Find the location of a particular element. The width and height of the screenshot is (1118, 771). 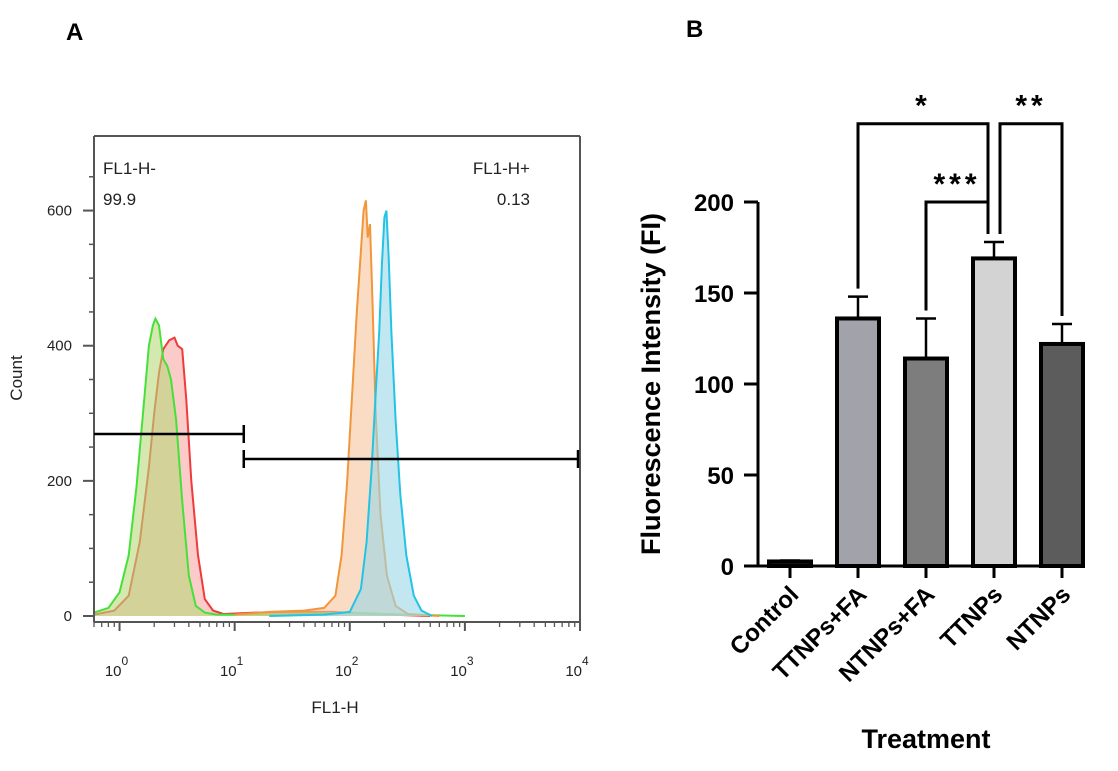

bar-y-ticks: 0 50 100 150 200 is located at coordinates (726, 385).